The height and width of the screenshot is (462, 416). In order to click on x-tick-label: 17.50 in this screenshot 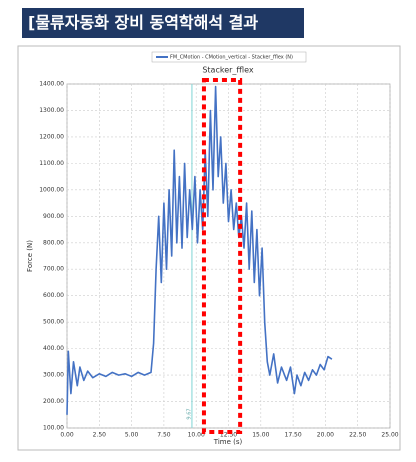, I will do `click(293, 435)`.